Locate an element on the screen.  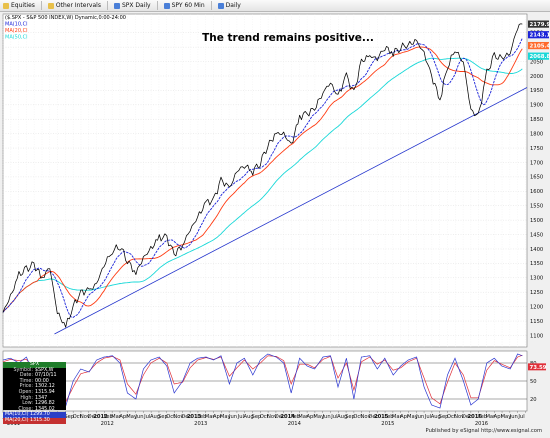
toolbar-item-spx-daily: SPX Daily is located at coordinates (132, 5).